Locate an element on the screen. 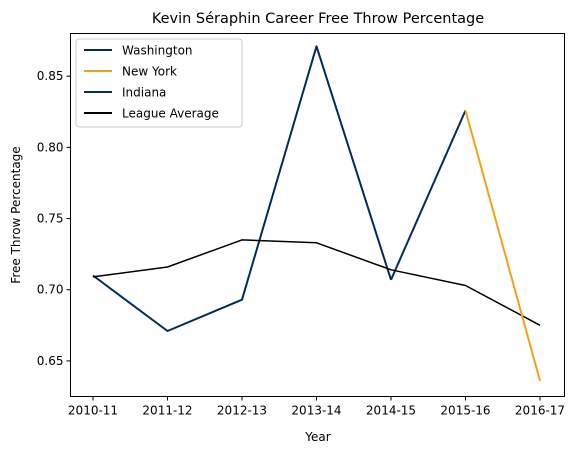 Image resolution: width=582 pixels, height=454 pixels. series-line-new-york is located at coordinates (502, 246).